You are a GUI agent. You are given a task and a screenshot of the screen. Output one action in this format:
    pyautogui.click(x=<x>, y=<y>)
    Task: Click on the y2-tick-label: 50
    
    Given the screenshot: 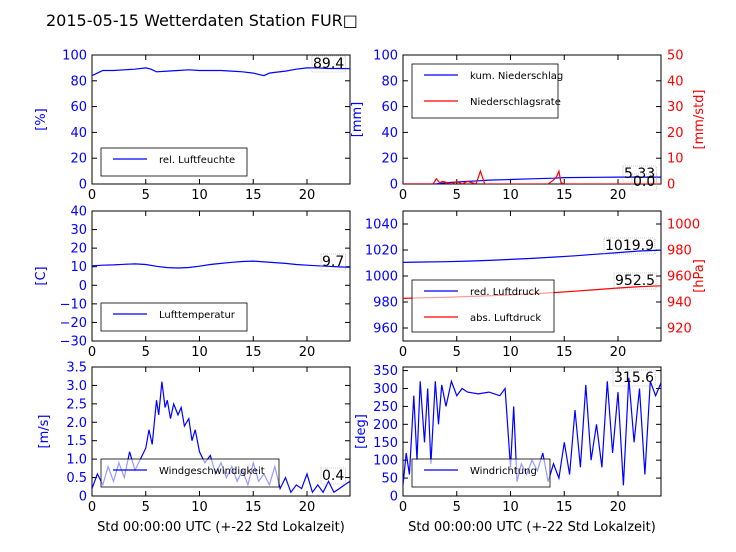 What is the action you would take?
    pyautogui.click(x=675, y=56)
    